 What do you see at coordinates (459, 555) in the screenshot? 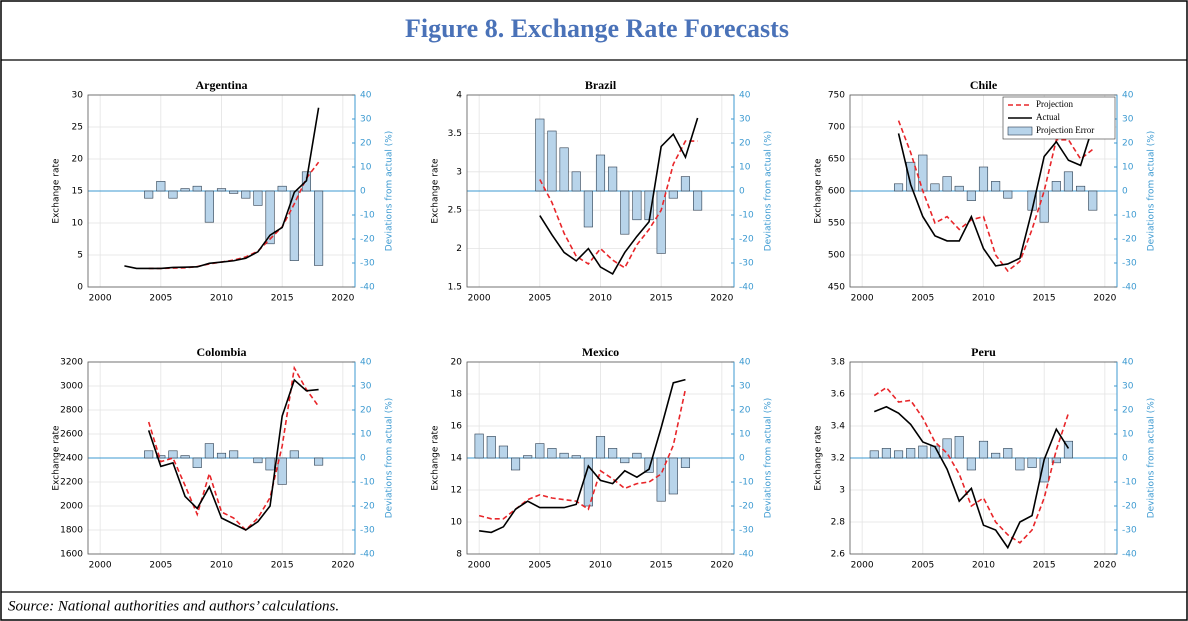
I see `y-tick-label: 8` at bounding box center [459, 555].